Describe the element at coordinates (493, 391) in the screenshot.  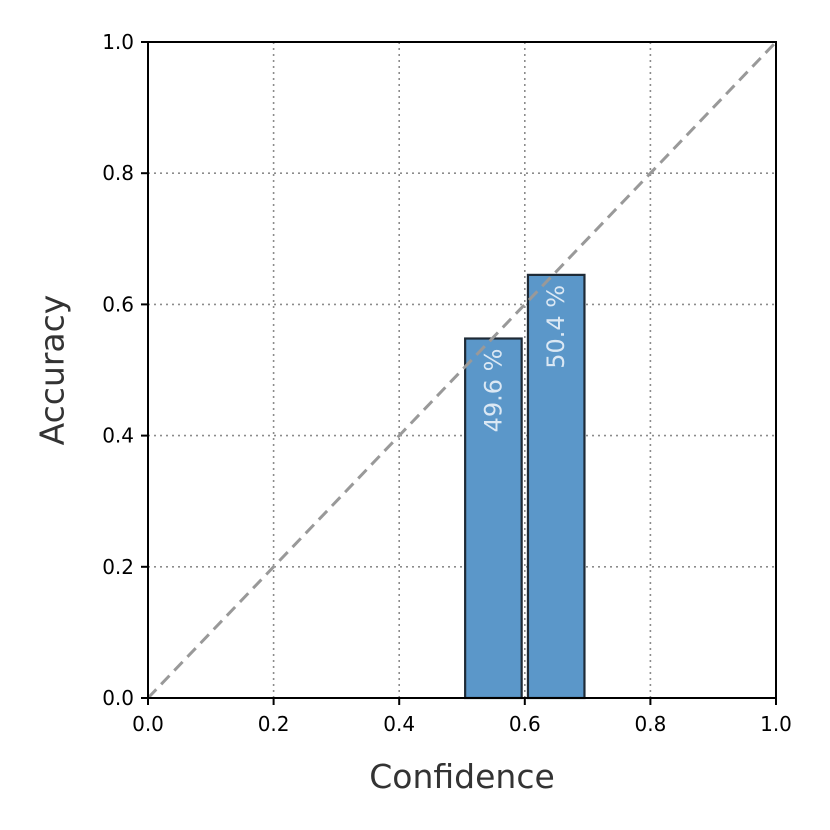
I see `bar-label-0: 49.6 %` at that location.